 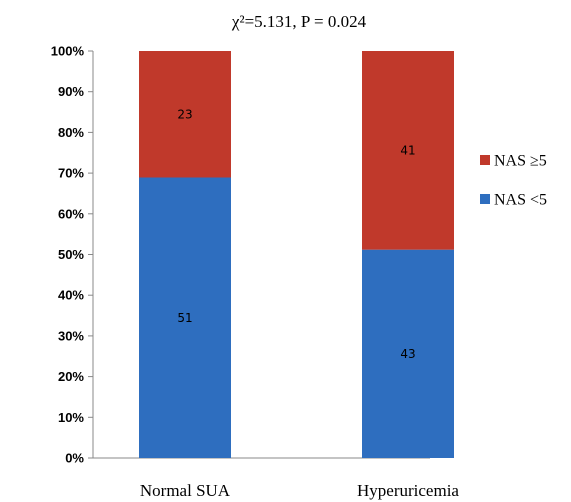 I want to click on y-tick-label: 90%, so click(x=71, y=91).